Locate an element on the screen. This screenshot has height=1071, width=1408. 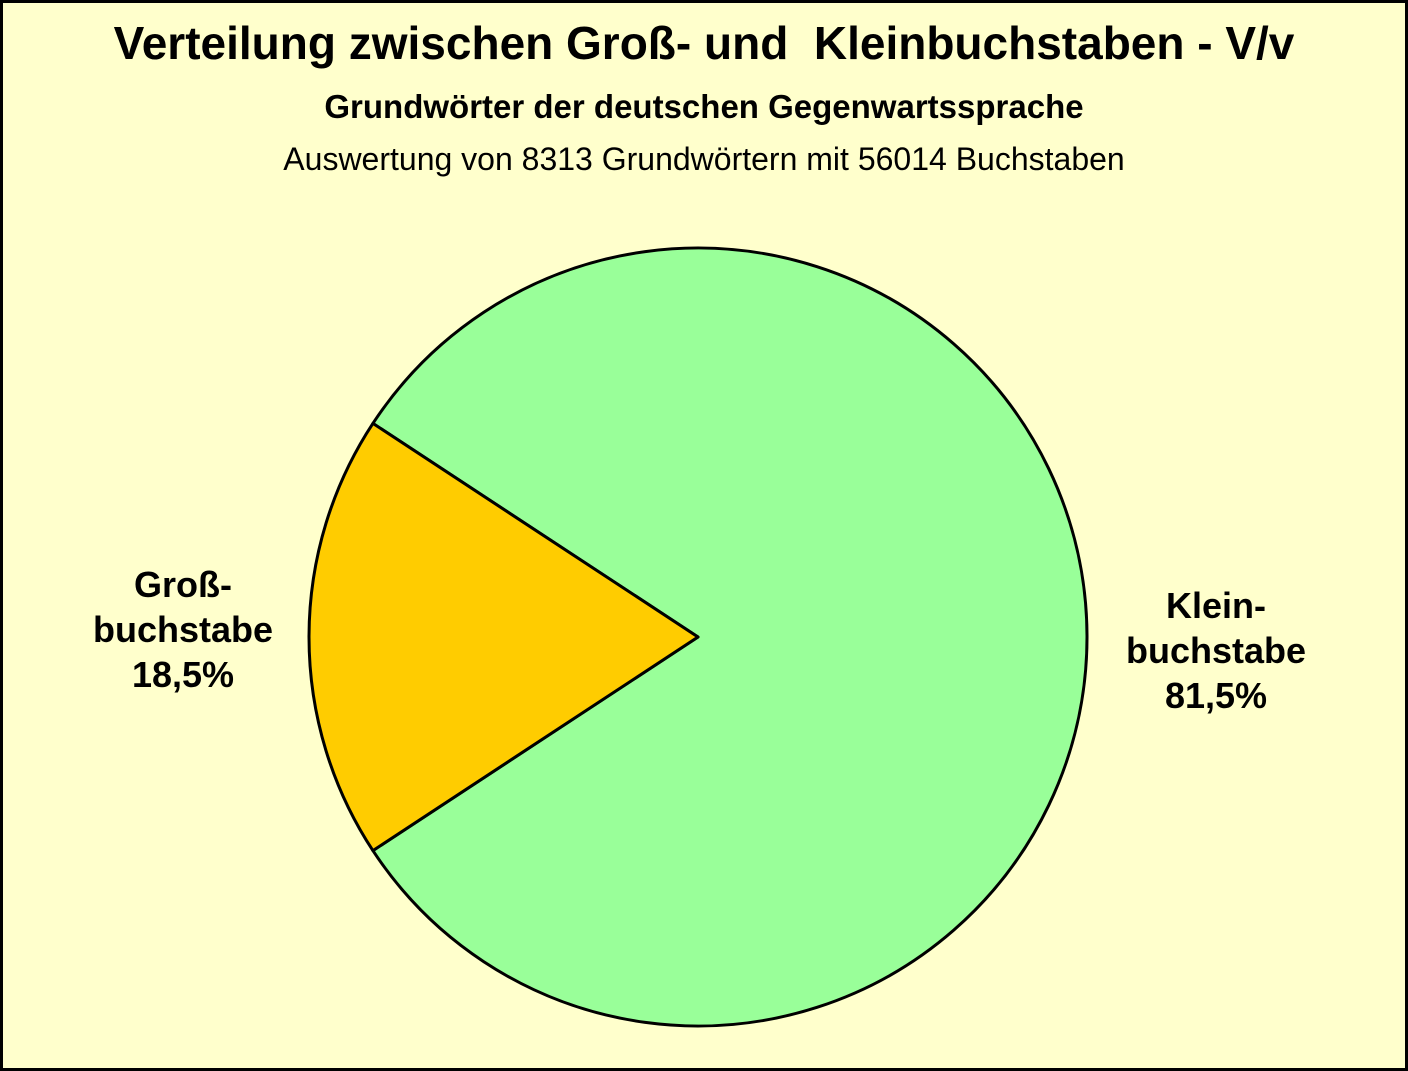
slice-label-line: Groß- is located at coordinates (183, 584).